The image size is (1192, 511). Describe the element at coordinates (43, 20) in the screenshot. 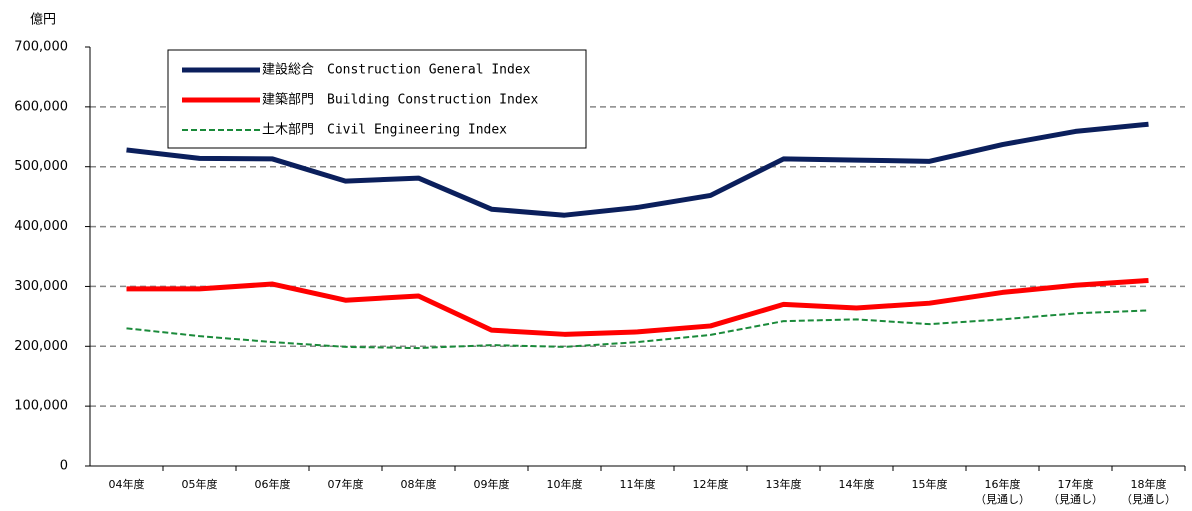

I see `y-axis-label: 億円` at that location.